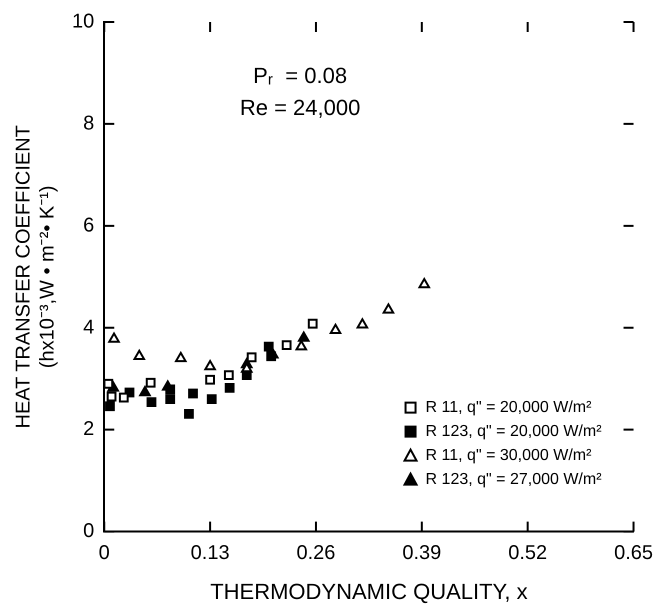 The height and width of the screenshot is (615, 663). Describe the element at coordinates (88, 429) in the screenshot. I see `y-tick-label: 2` at that location.